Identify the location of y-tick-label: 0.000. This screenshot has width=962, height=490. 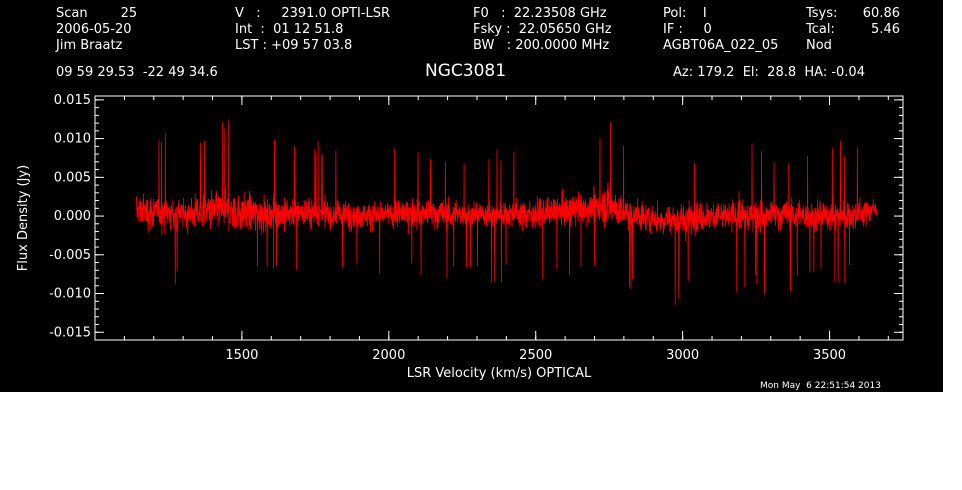
(72, 216).